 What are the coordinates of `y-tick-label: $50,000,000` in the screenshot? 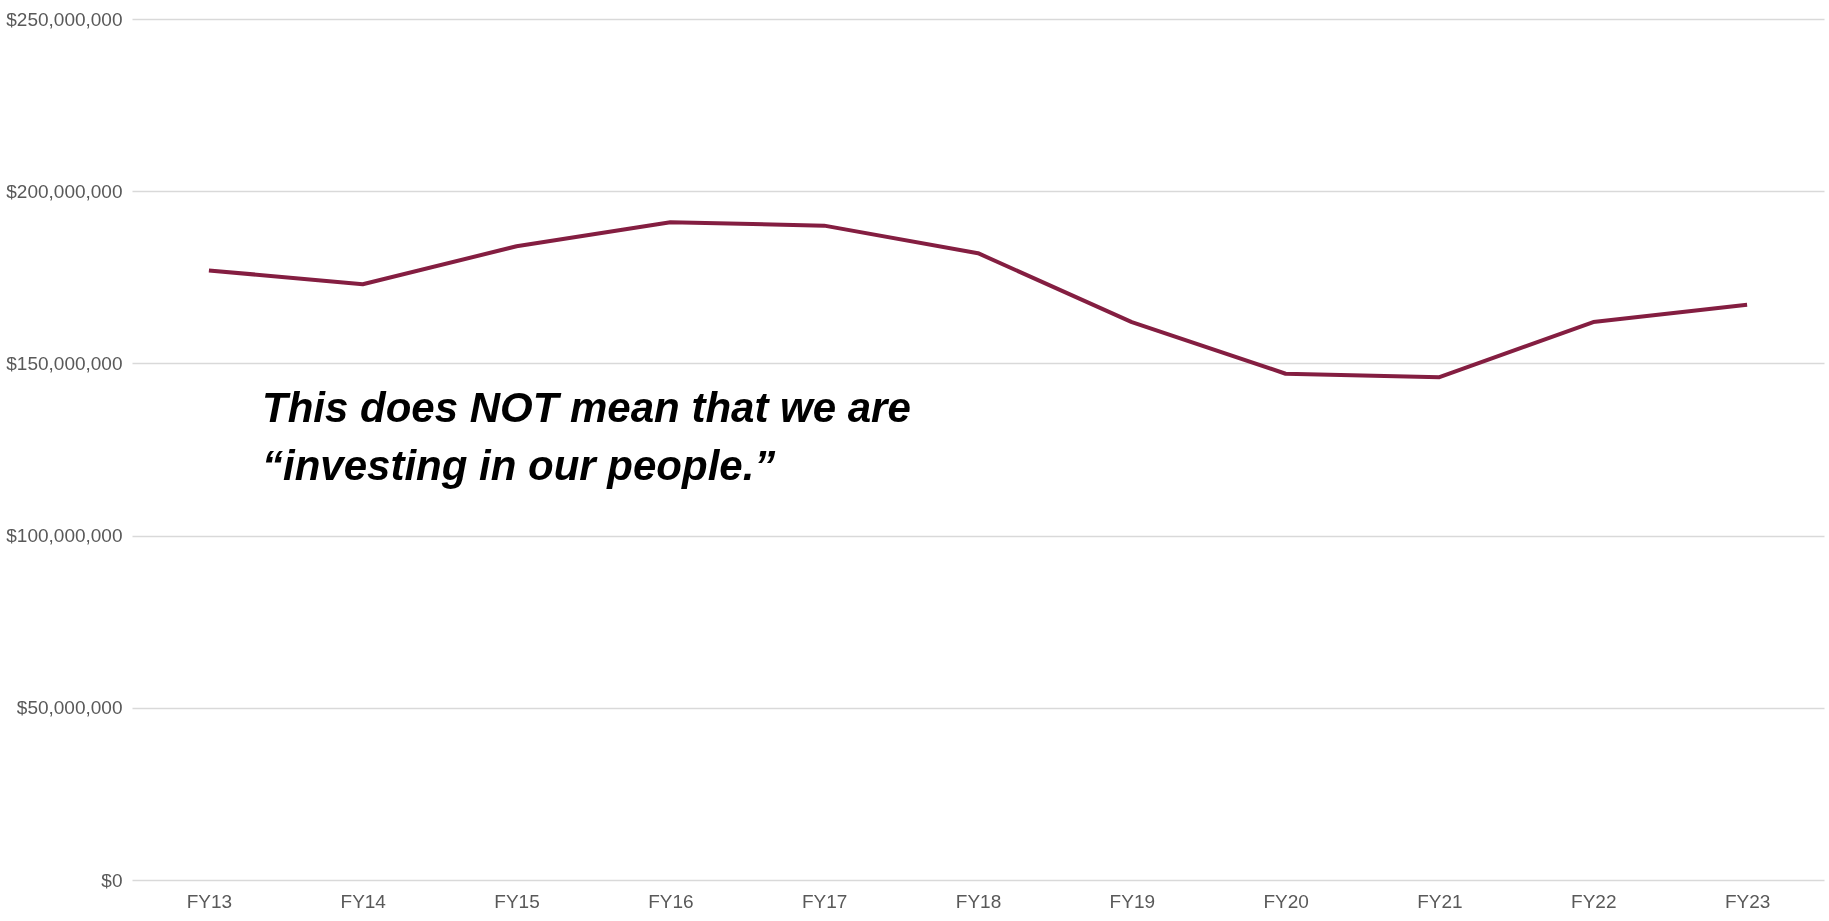 It's located at (69, 708).